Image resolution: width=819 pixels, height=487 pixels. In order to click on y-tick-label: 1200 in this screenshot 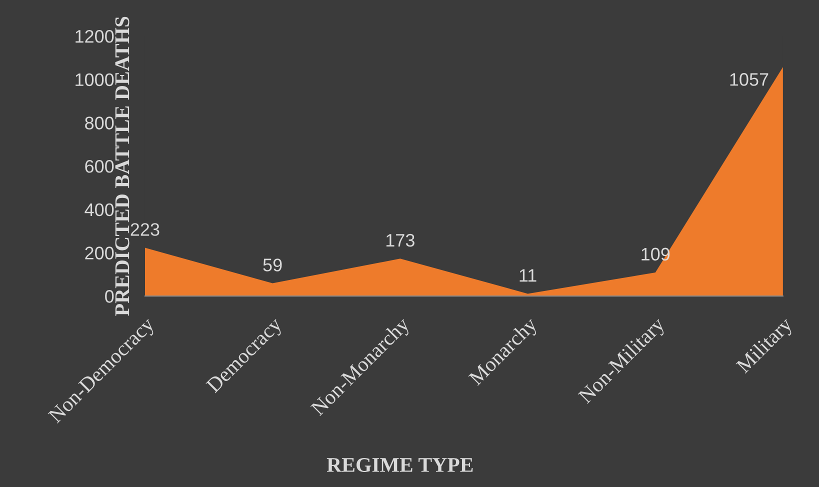, I will do `click(95, 36)`.